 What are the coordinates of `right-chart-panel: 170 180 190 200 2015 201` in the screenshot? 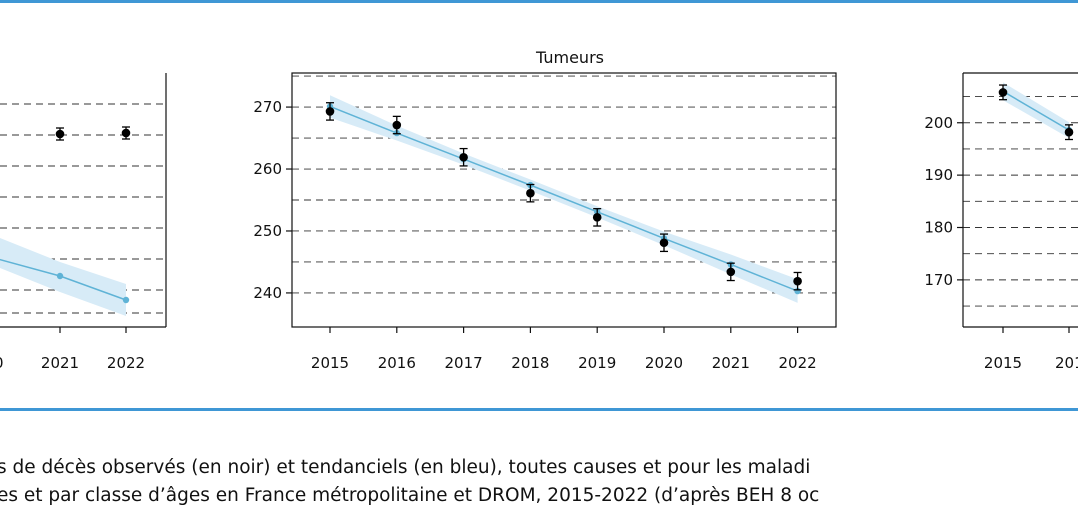 It's located at (1001, 222).